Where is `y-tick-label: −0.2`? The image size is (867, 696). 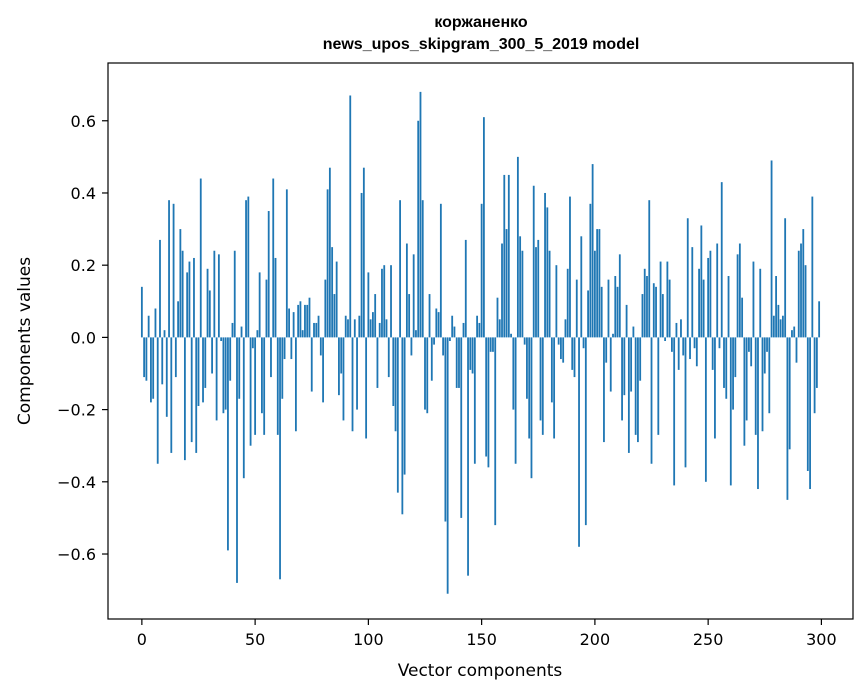 y-tick-label: −0.2 is located at coordinates (76, 410).